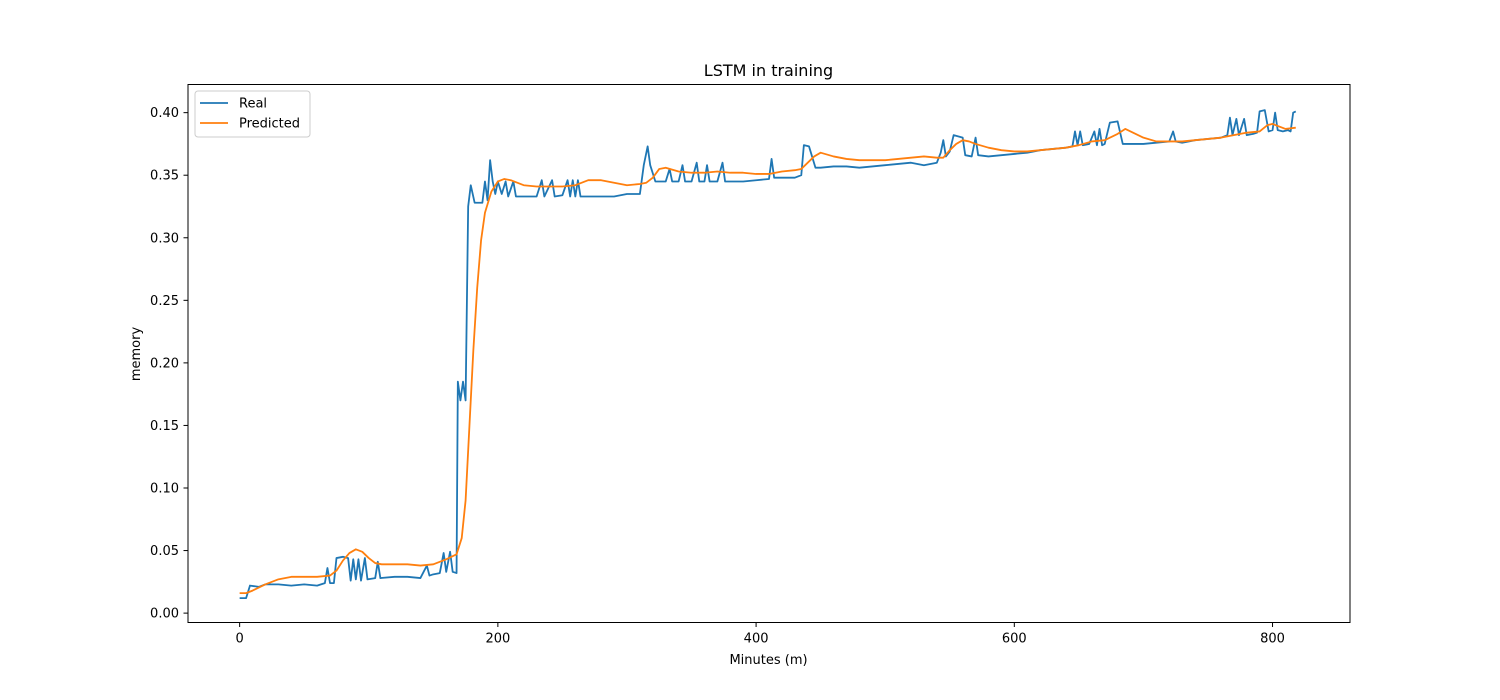  Describe the element at coordinates (1272, 639) in the screenshot. I see `x-tick-label: 800` at that location.